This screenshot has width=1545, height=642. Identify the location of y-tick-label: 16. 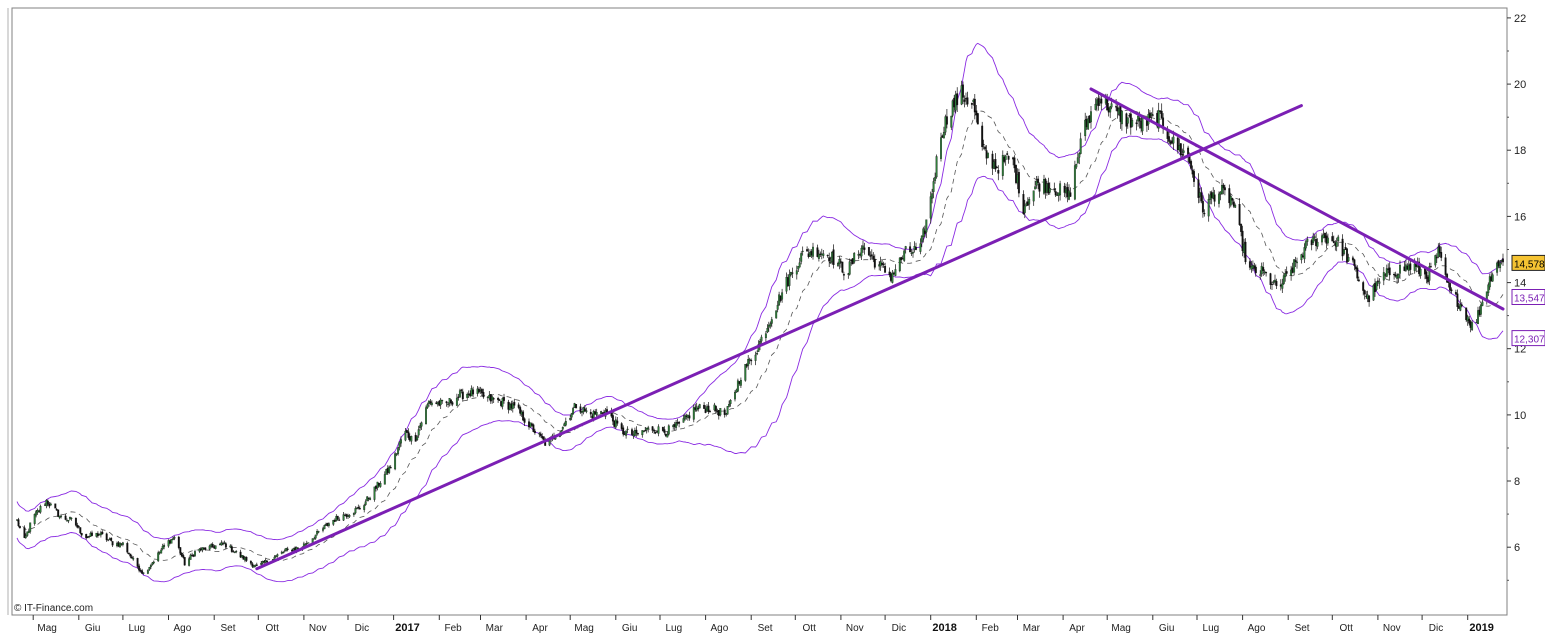
(1520, 217).